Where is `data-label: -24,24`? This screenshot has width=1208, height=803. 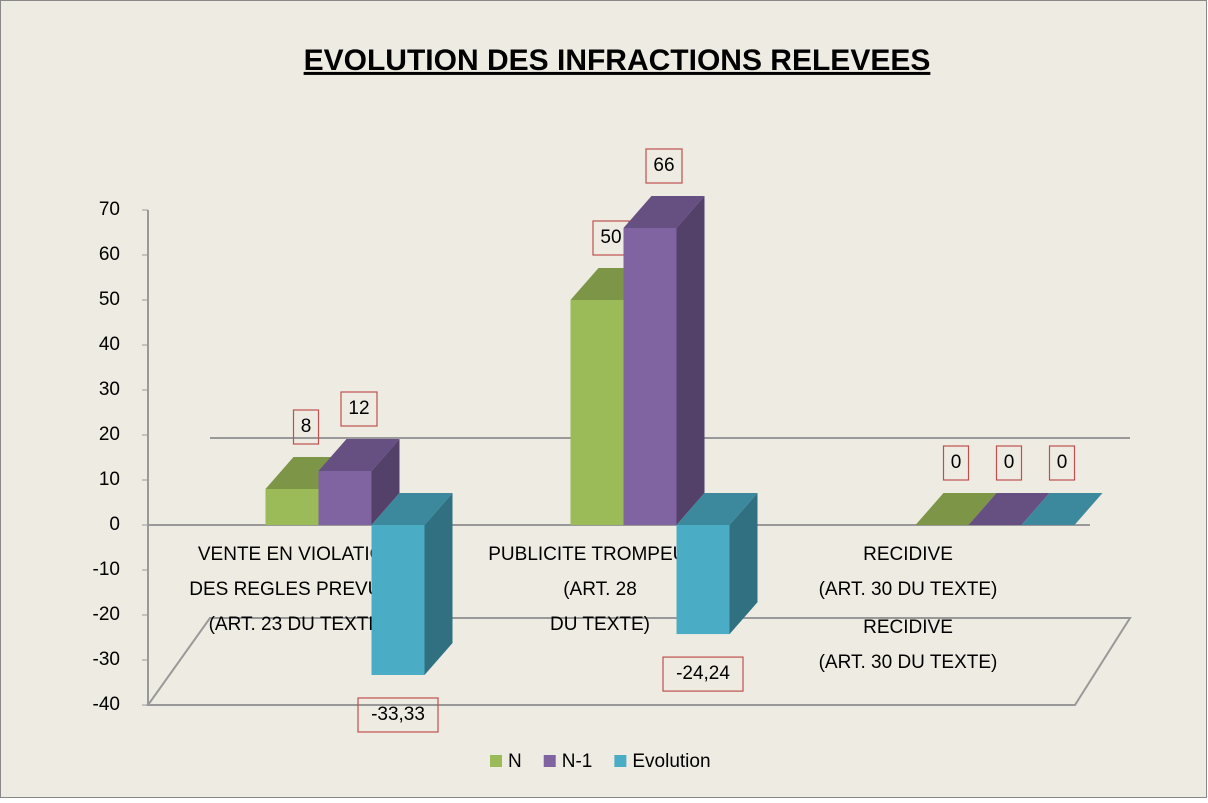
data-label: -24,24 is located at coordinates (703, 673).